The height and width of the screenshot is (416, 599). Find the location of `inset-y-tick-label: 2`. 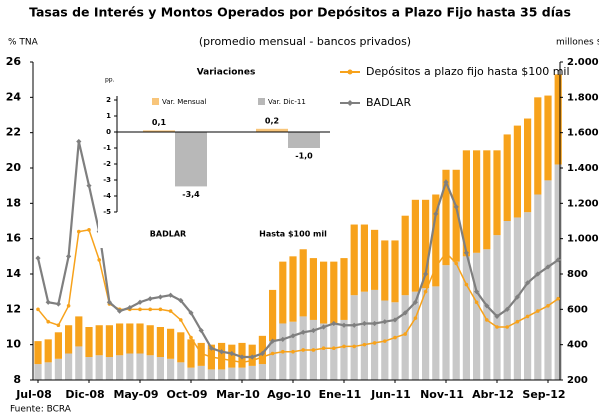

inset-y-tick-label: 2 is located at coordinates (108, 100).